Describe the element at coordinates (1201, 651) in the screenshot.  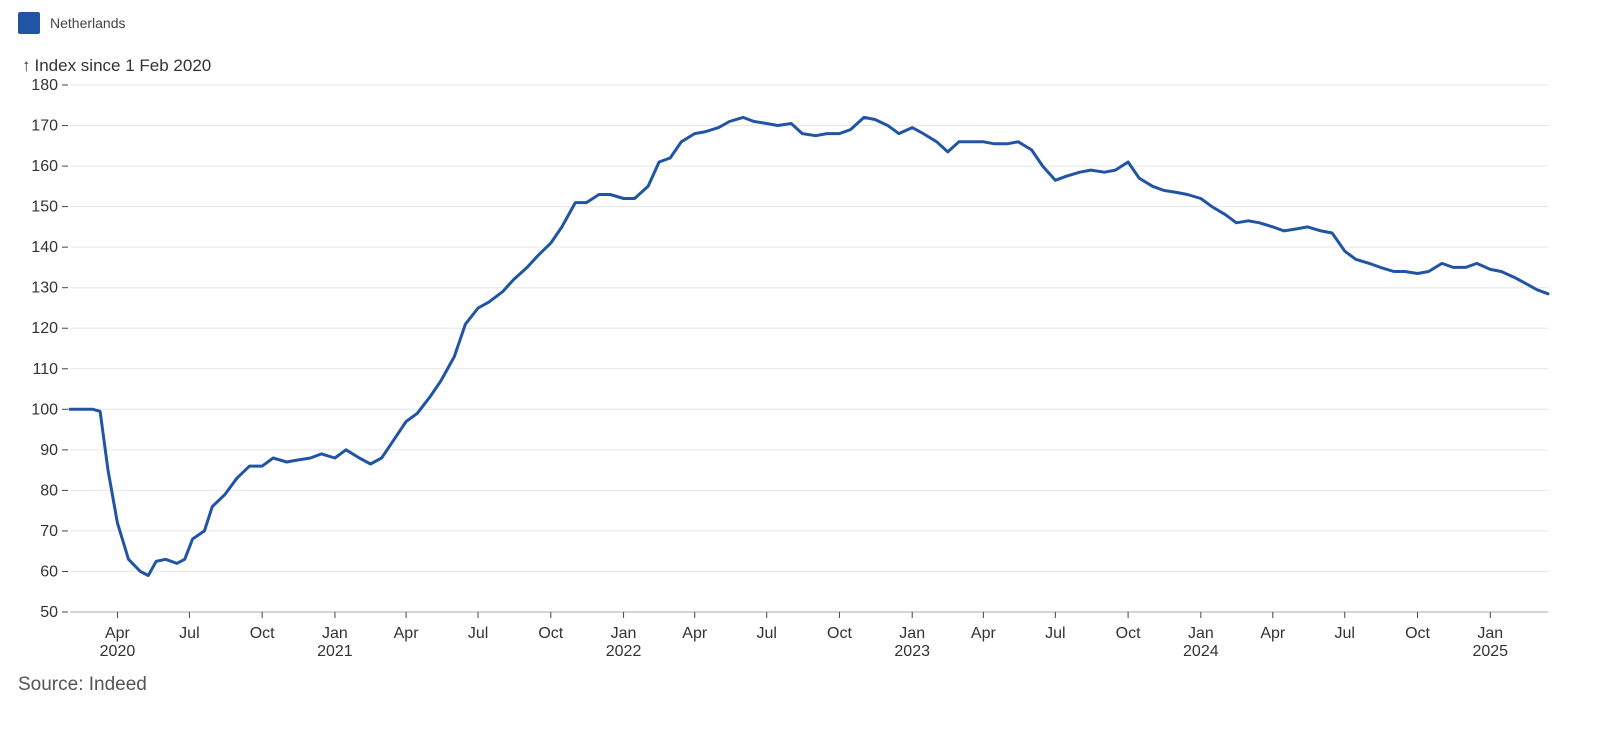
I see `x-tick-year-label: 2024` at that location.